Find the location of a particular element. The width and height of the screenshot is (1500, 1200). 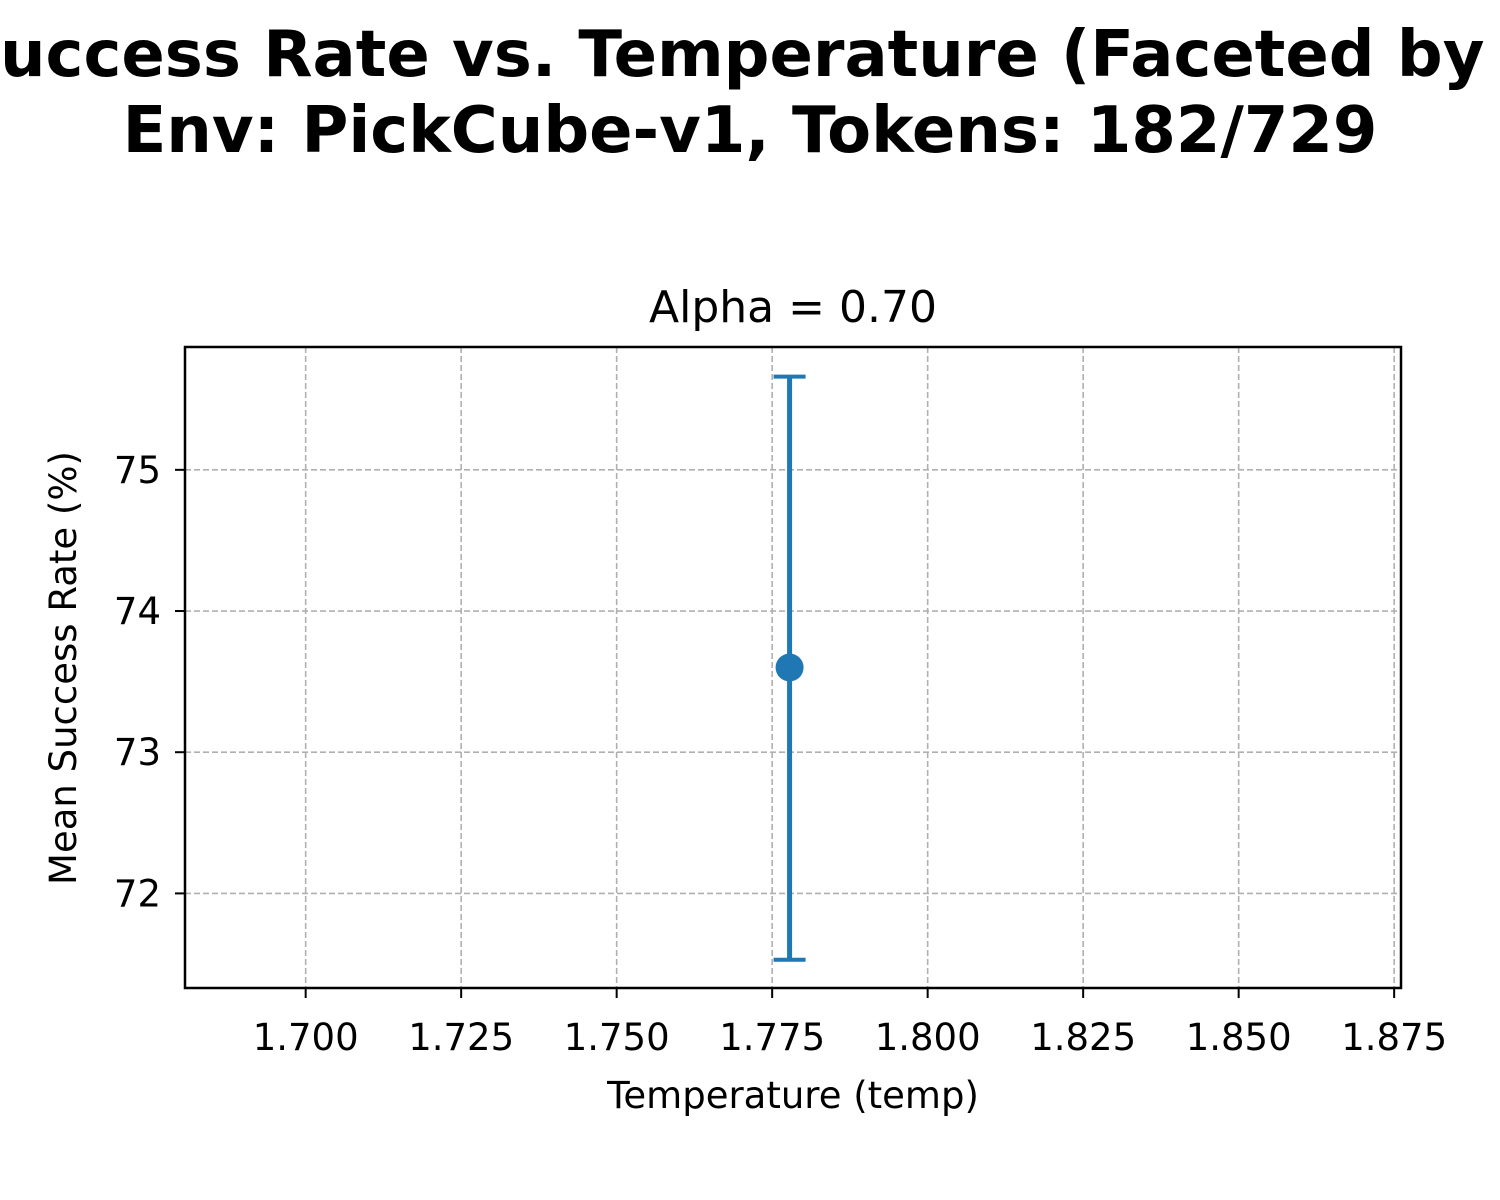

x-tick-label: 1.800 is located at coordinates (928, 1037).